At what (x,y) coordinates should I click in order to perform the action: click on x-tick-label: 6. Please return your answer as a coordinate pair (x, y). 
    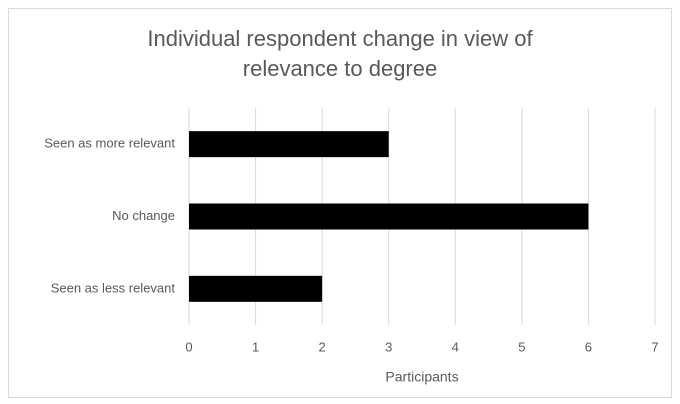
    Looking at the image, I should click on (588, 346).